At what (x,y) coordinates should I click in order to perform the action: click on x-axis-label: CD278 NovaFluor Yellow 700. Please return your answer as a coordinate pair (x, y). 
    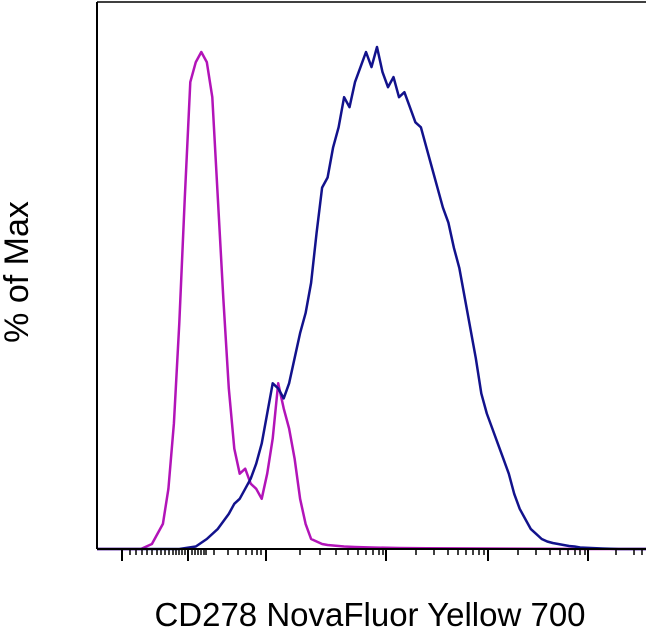
    Looking at the image, I should click on (369, 614).